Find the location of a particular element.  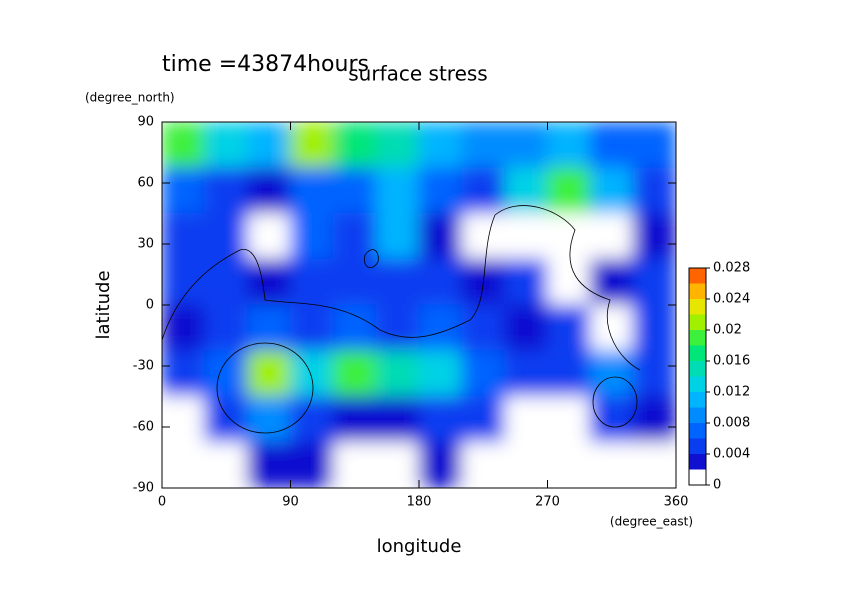

colorbar-tick-label: 0.012 is located at coordinates (731, 392).